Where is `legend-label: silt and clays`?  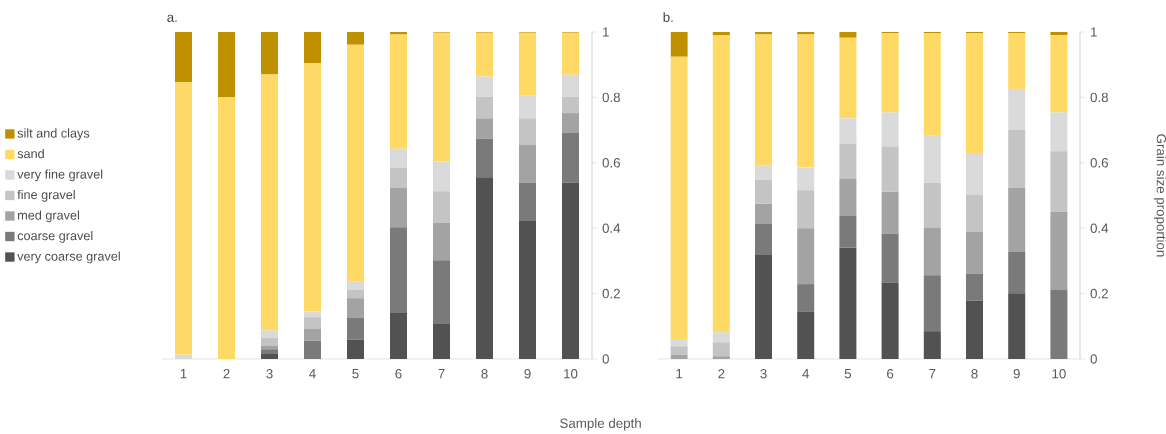 legend-label: silt and clays is located at coordinates (53, 134).